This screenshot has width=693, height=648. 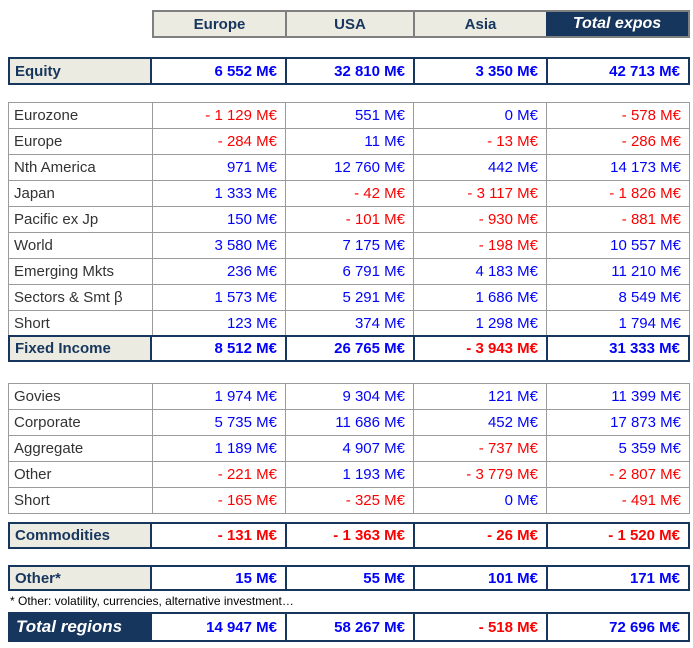 What do you see at coordinates (68, 297) in the screenshot?
I see `row-label: Sectors & Smt β` at bounding box center [68, 297].